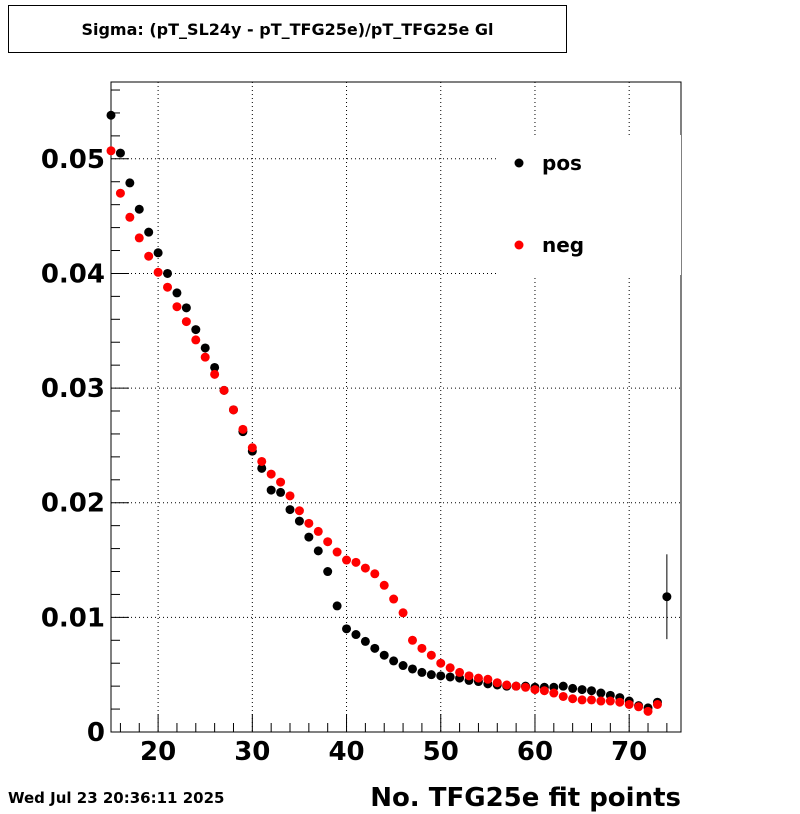  I want to click on legend-label: pos, so click(562, 163).